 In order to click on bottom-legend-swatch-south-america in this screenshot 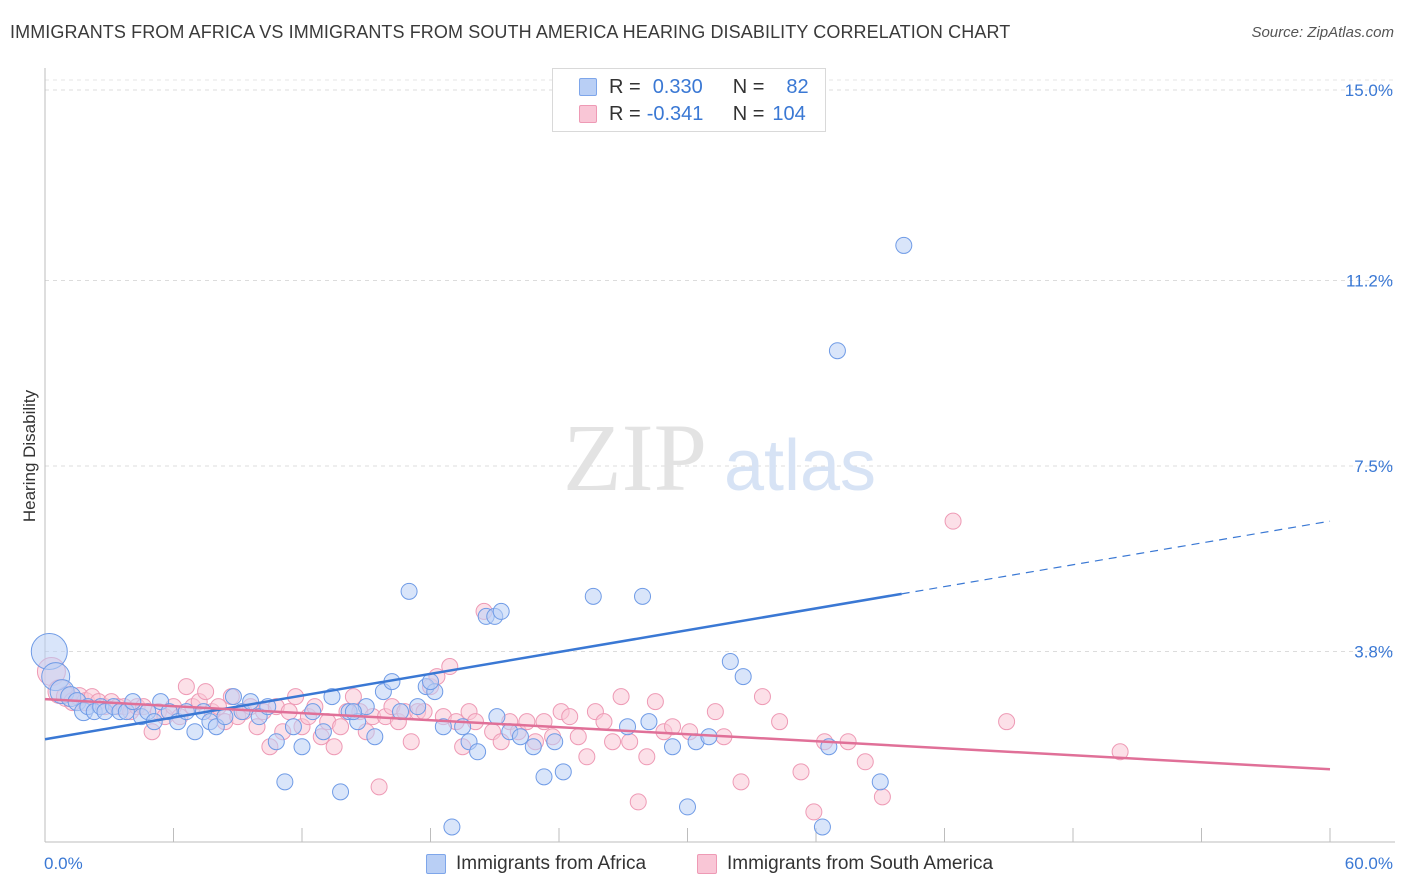, I will do `click(707, 864)`.